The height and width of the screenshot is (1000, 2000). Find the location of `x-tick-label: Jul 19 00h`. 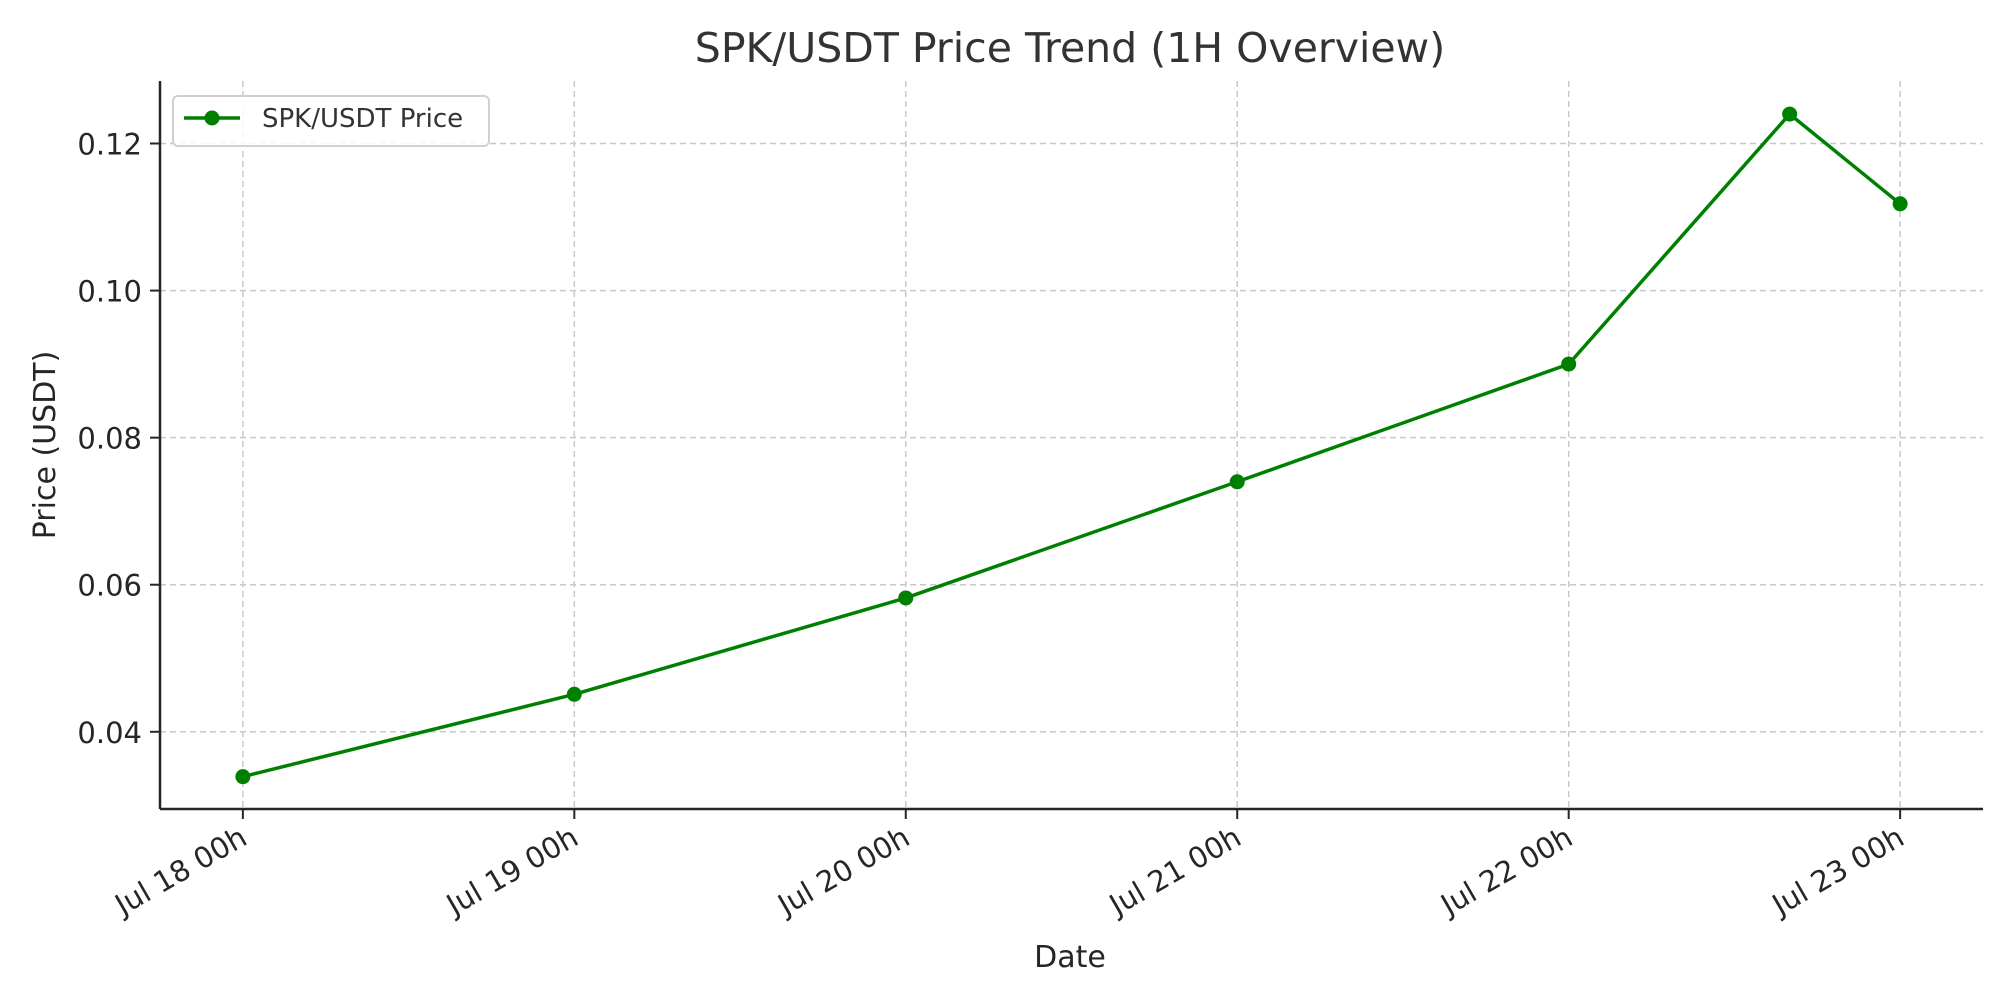

x-tick-label: Jul 19 00h is located at coordinates (511, 871).